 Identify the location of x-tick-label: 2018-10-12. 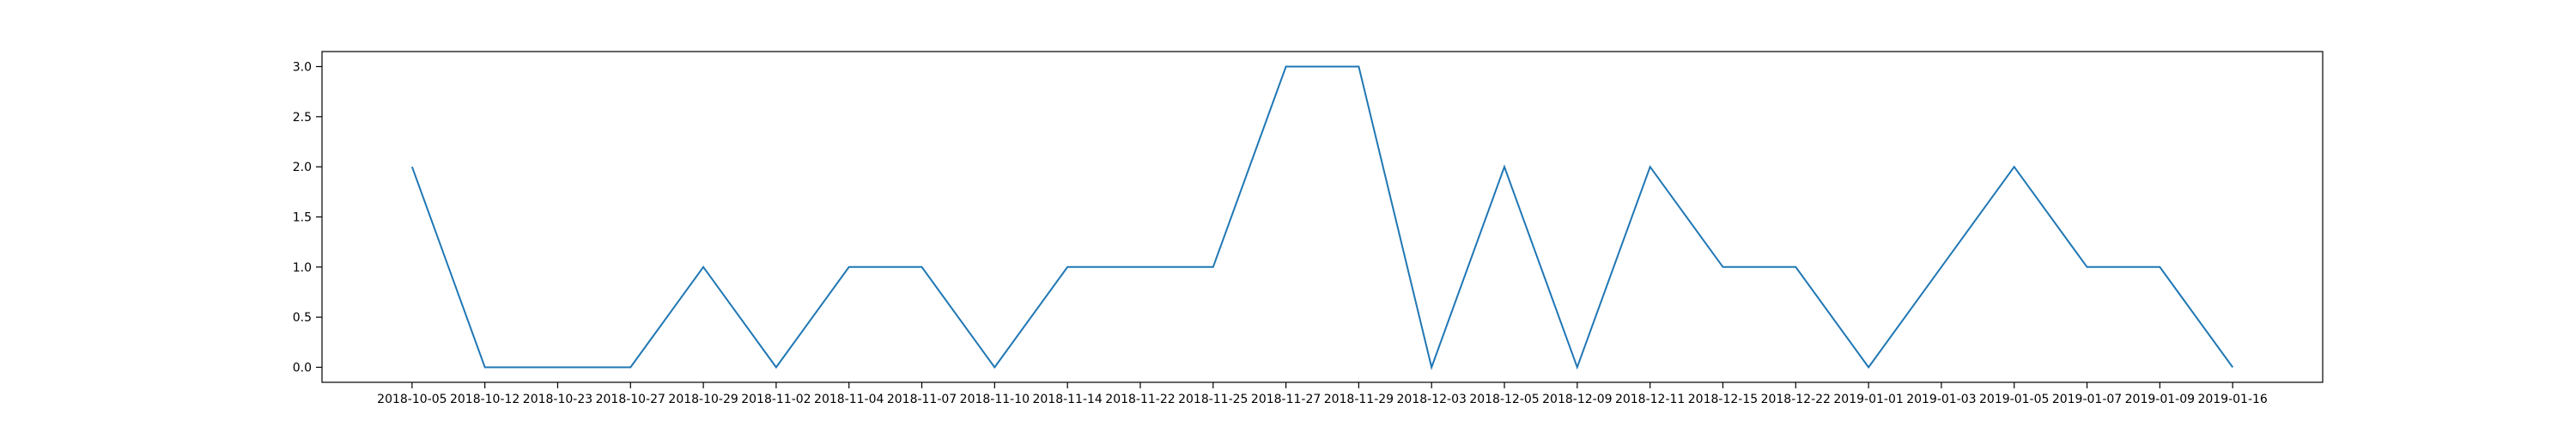
(485, 399).